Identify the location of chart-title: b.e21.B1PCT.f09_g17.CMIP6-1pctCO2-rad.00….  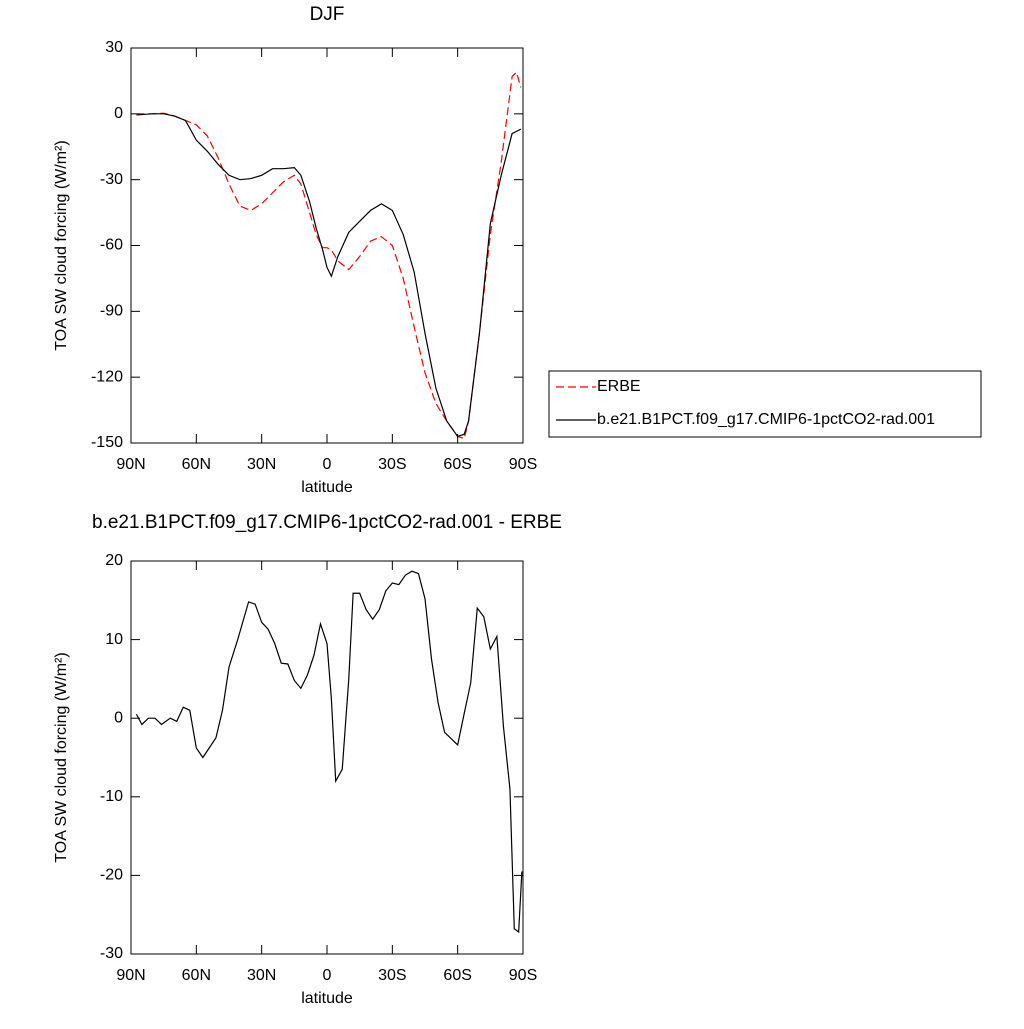
(327, 522).